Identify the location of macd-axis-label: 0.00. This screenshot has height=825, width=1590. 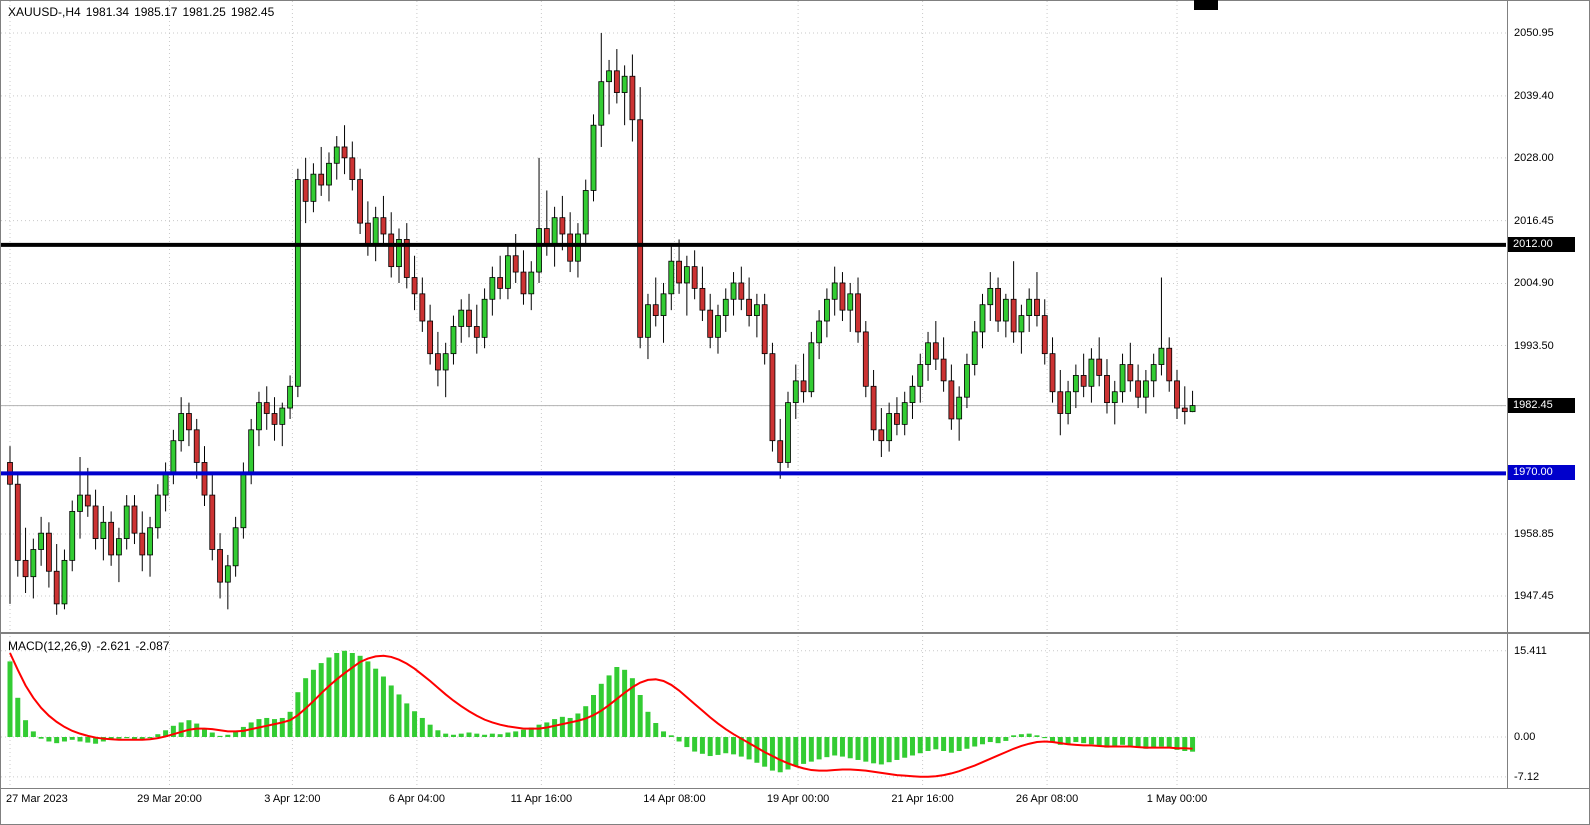
(1525, 737).